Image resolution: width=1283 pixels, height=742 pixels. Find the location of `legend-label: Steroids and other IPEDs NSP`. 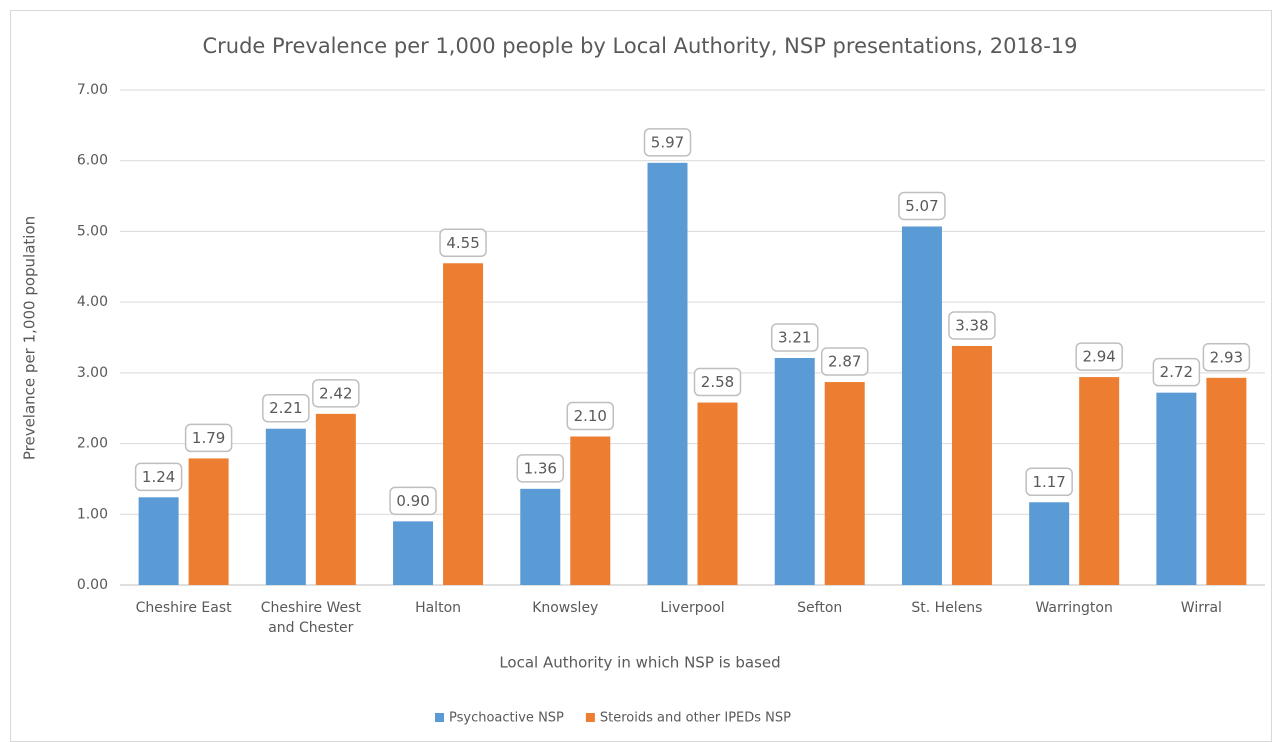

legend-label: Steroids and other IPEDs NSP is located at coordinates (695, 718).